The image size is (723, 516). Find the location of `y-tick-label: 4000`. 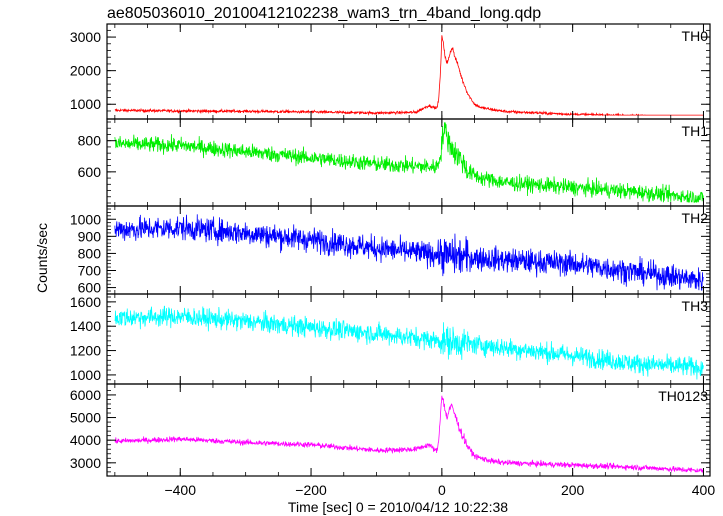

y-tick-label: 4000 is located at coordinates (85, 440).